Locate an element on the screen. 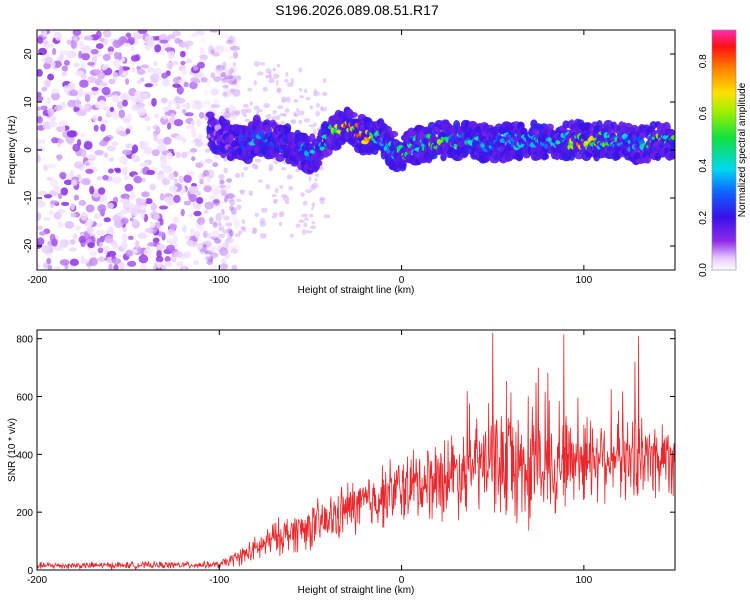 The image size is (750, 600). ridge-cell is located at coordinates (287, 128).